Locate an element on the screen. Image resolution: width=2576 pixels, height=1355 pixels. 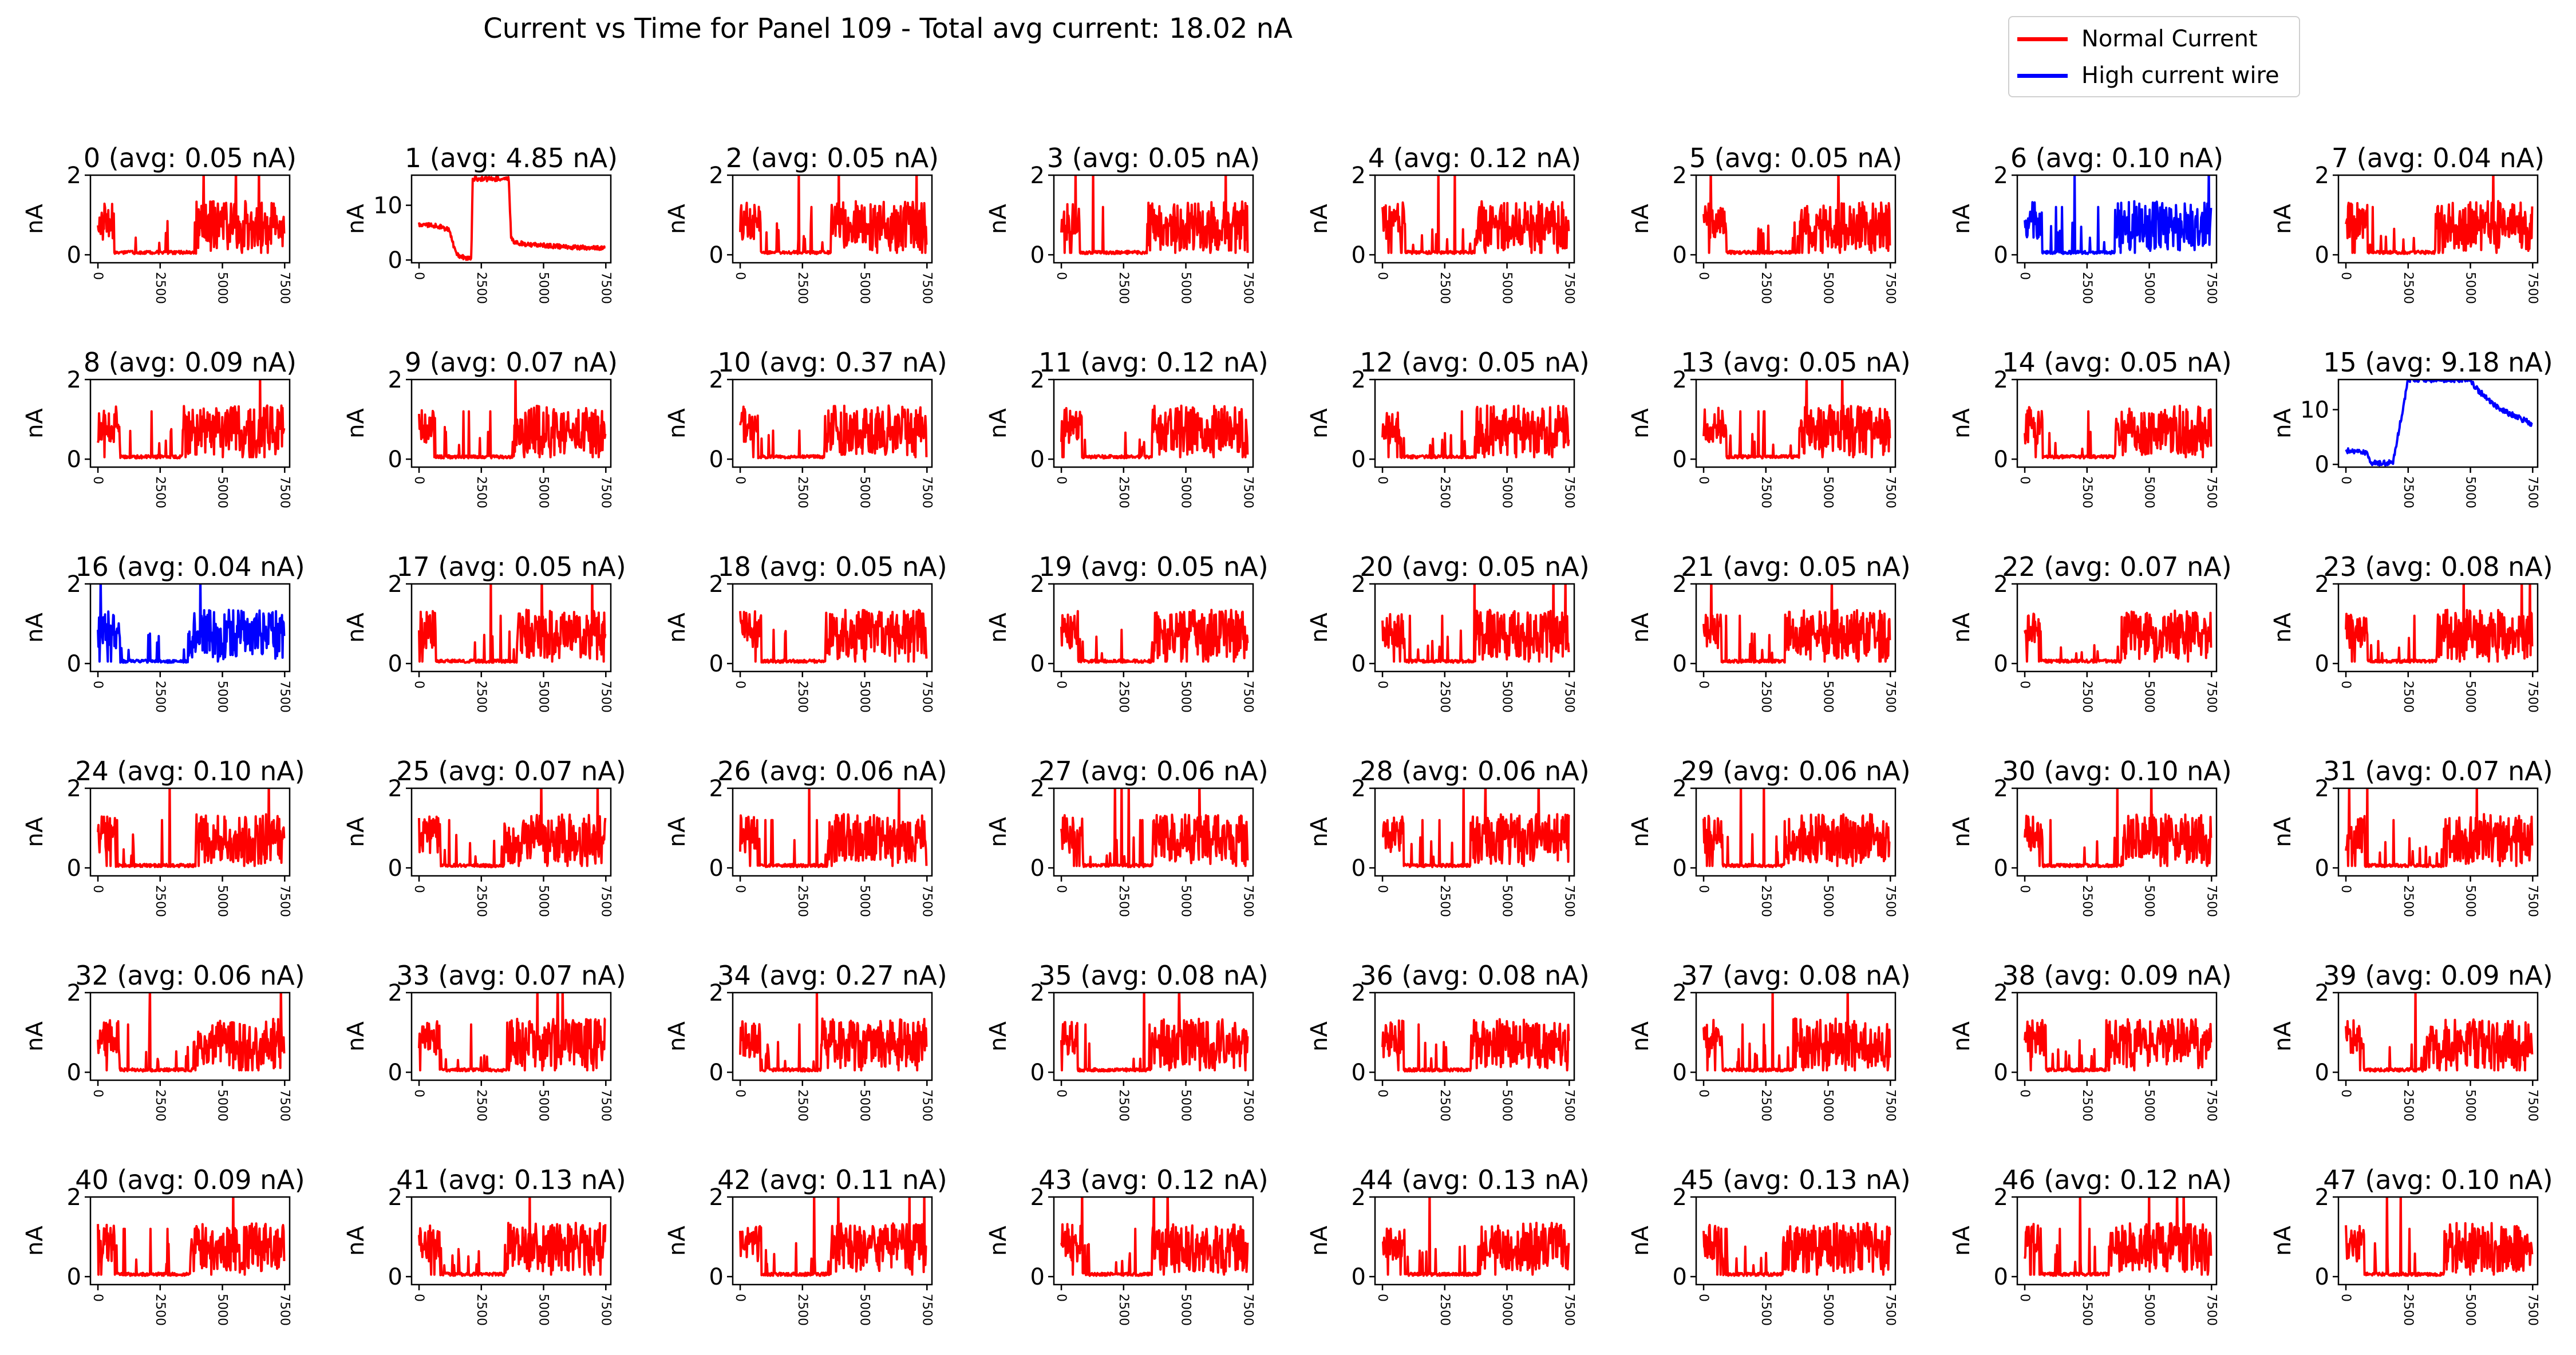
subplot-46: 46 (avg: 0.12 nA) 0 2 nA 0 2500 5000 7500 is located at coordinates (2090, 1245).